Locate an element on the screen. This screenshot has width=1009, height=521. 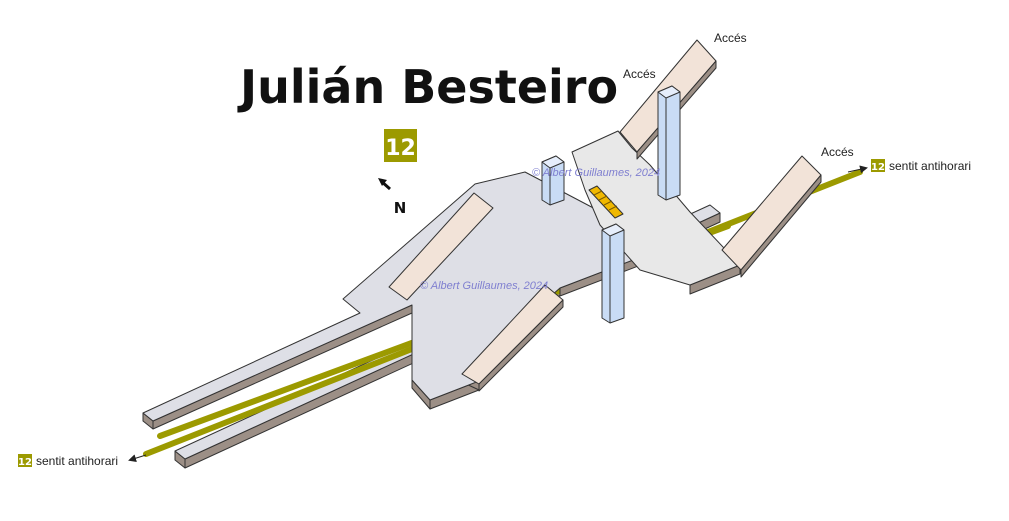
direction-left: 12 sentit antihorari is located at coordinates (82, 461).